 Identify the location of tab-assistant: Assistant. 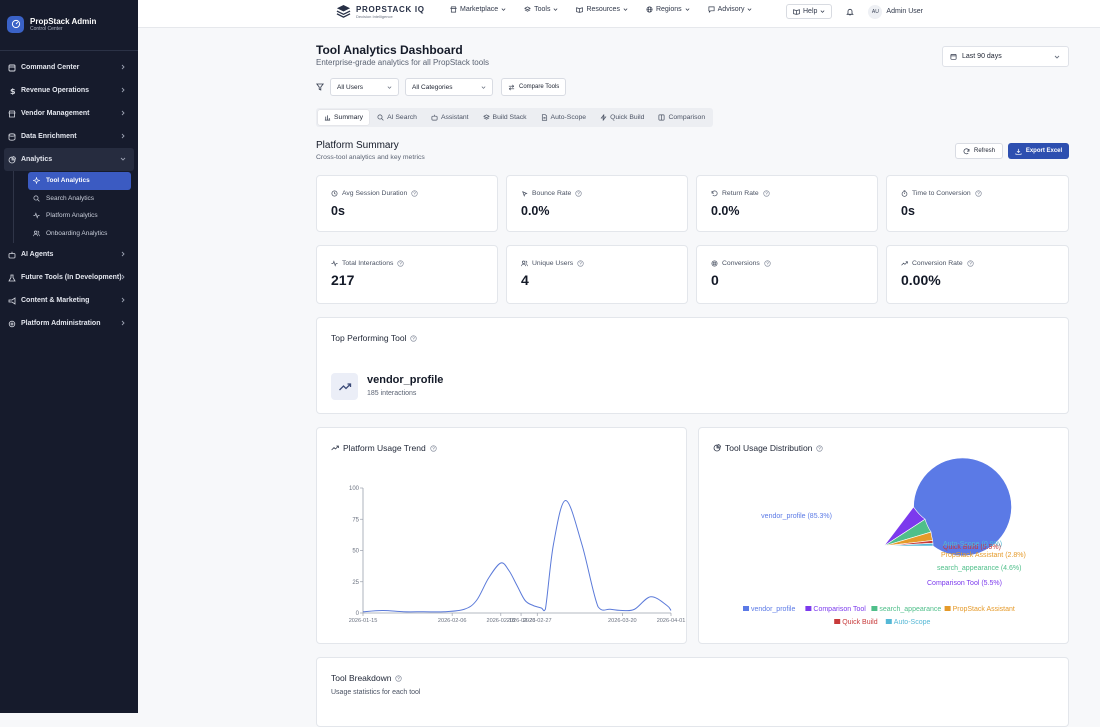
(450, 117).